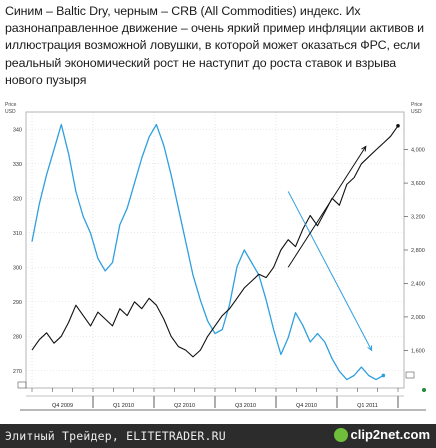 The height and width of the screenshot is (448, 436). I want to click on left-tick-label: 330, so click(17, 165).